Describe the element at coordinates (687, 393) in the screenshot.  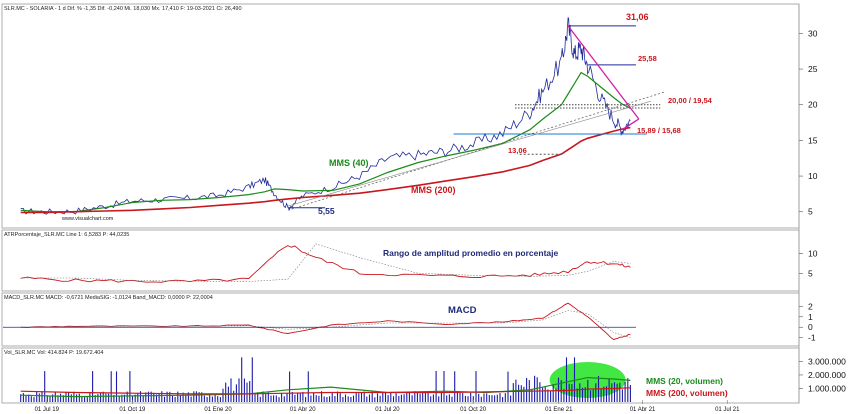
I see `vol-mms200-label: MMS (200, volumen)` at that location.